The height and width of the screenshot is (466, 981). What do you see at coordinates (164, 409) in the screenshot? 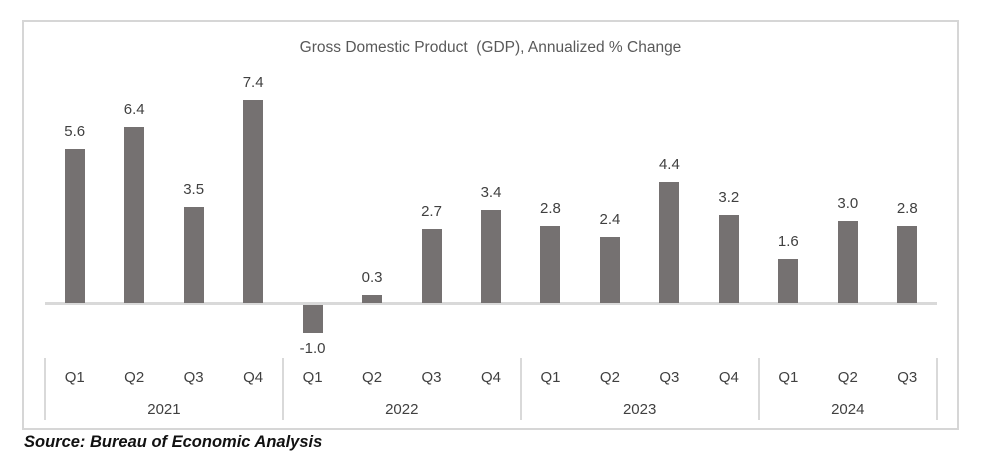
I see `year-label-2021: 2021` at bounding box center [164, 409].